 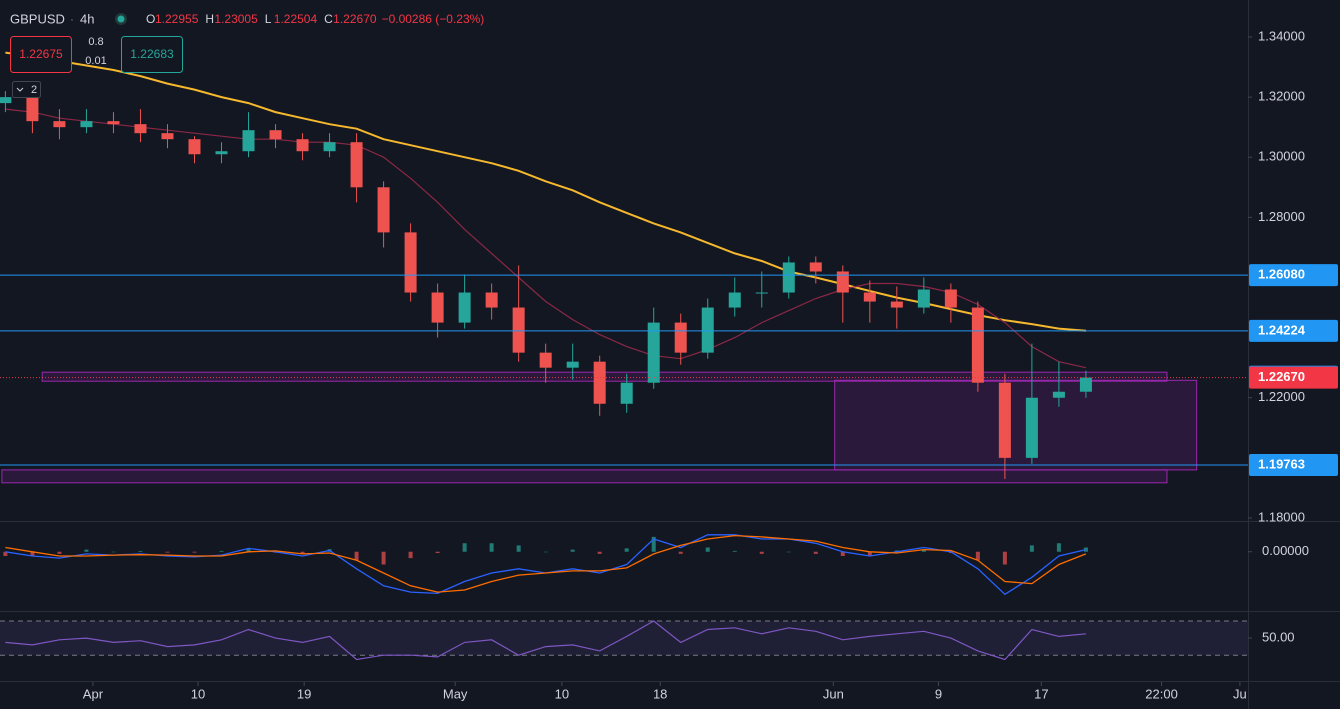 I want to click on ohlc-key: O, so click(x=150, y=19).